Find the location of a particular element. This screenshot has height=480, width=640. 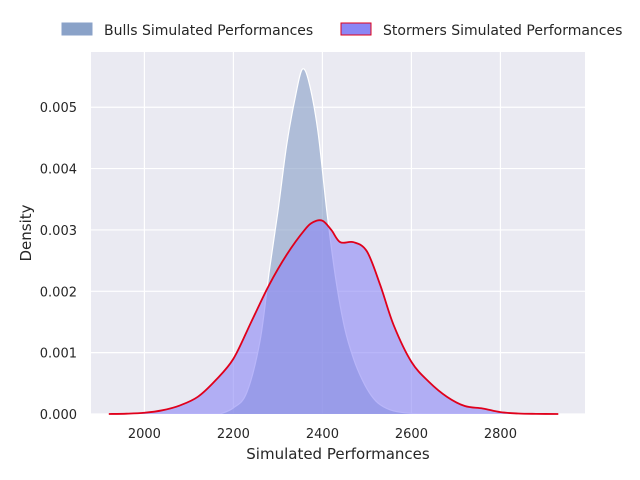

y-tick-label: 0.002 is located at coordinates (58, 292).